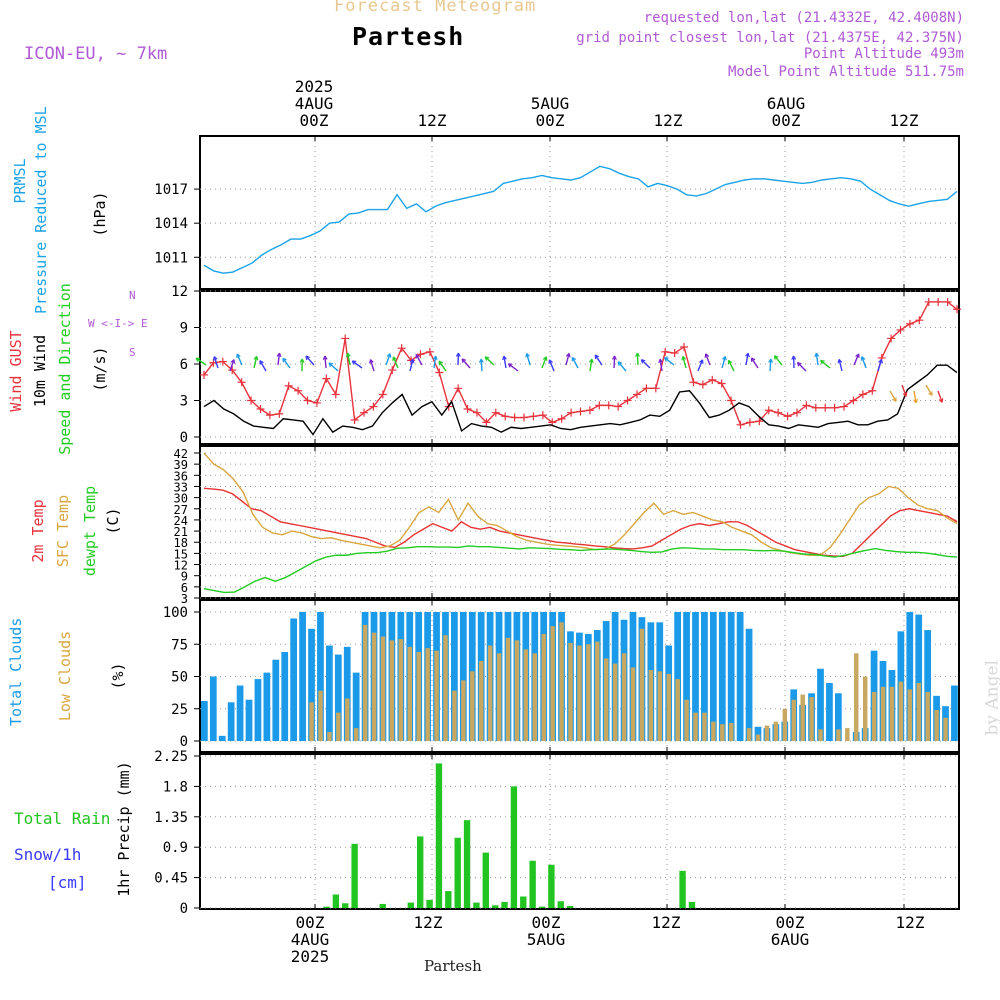  I want to click on y-tick-label: 39, so click(181, 465).